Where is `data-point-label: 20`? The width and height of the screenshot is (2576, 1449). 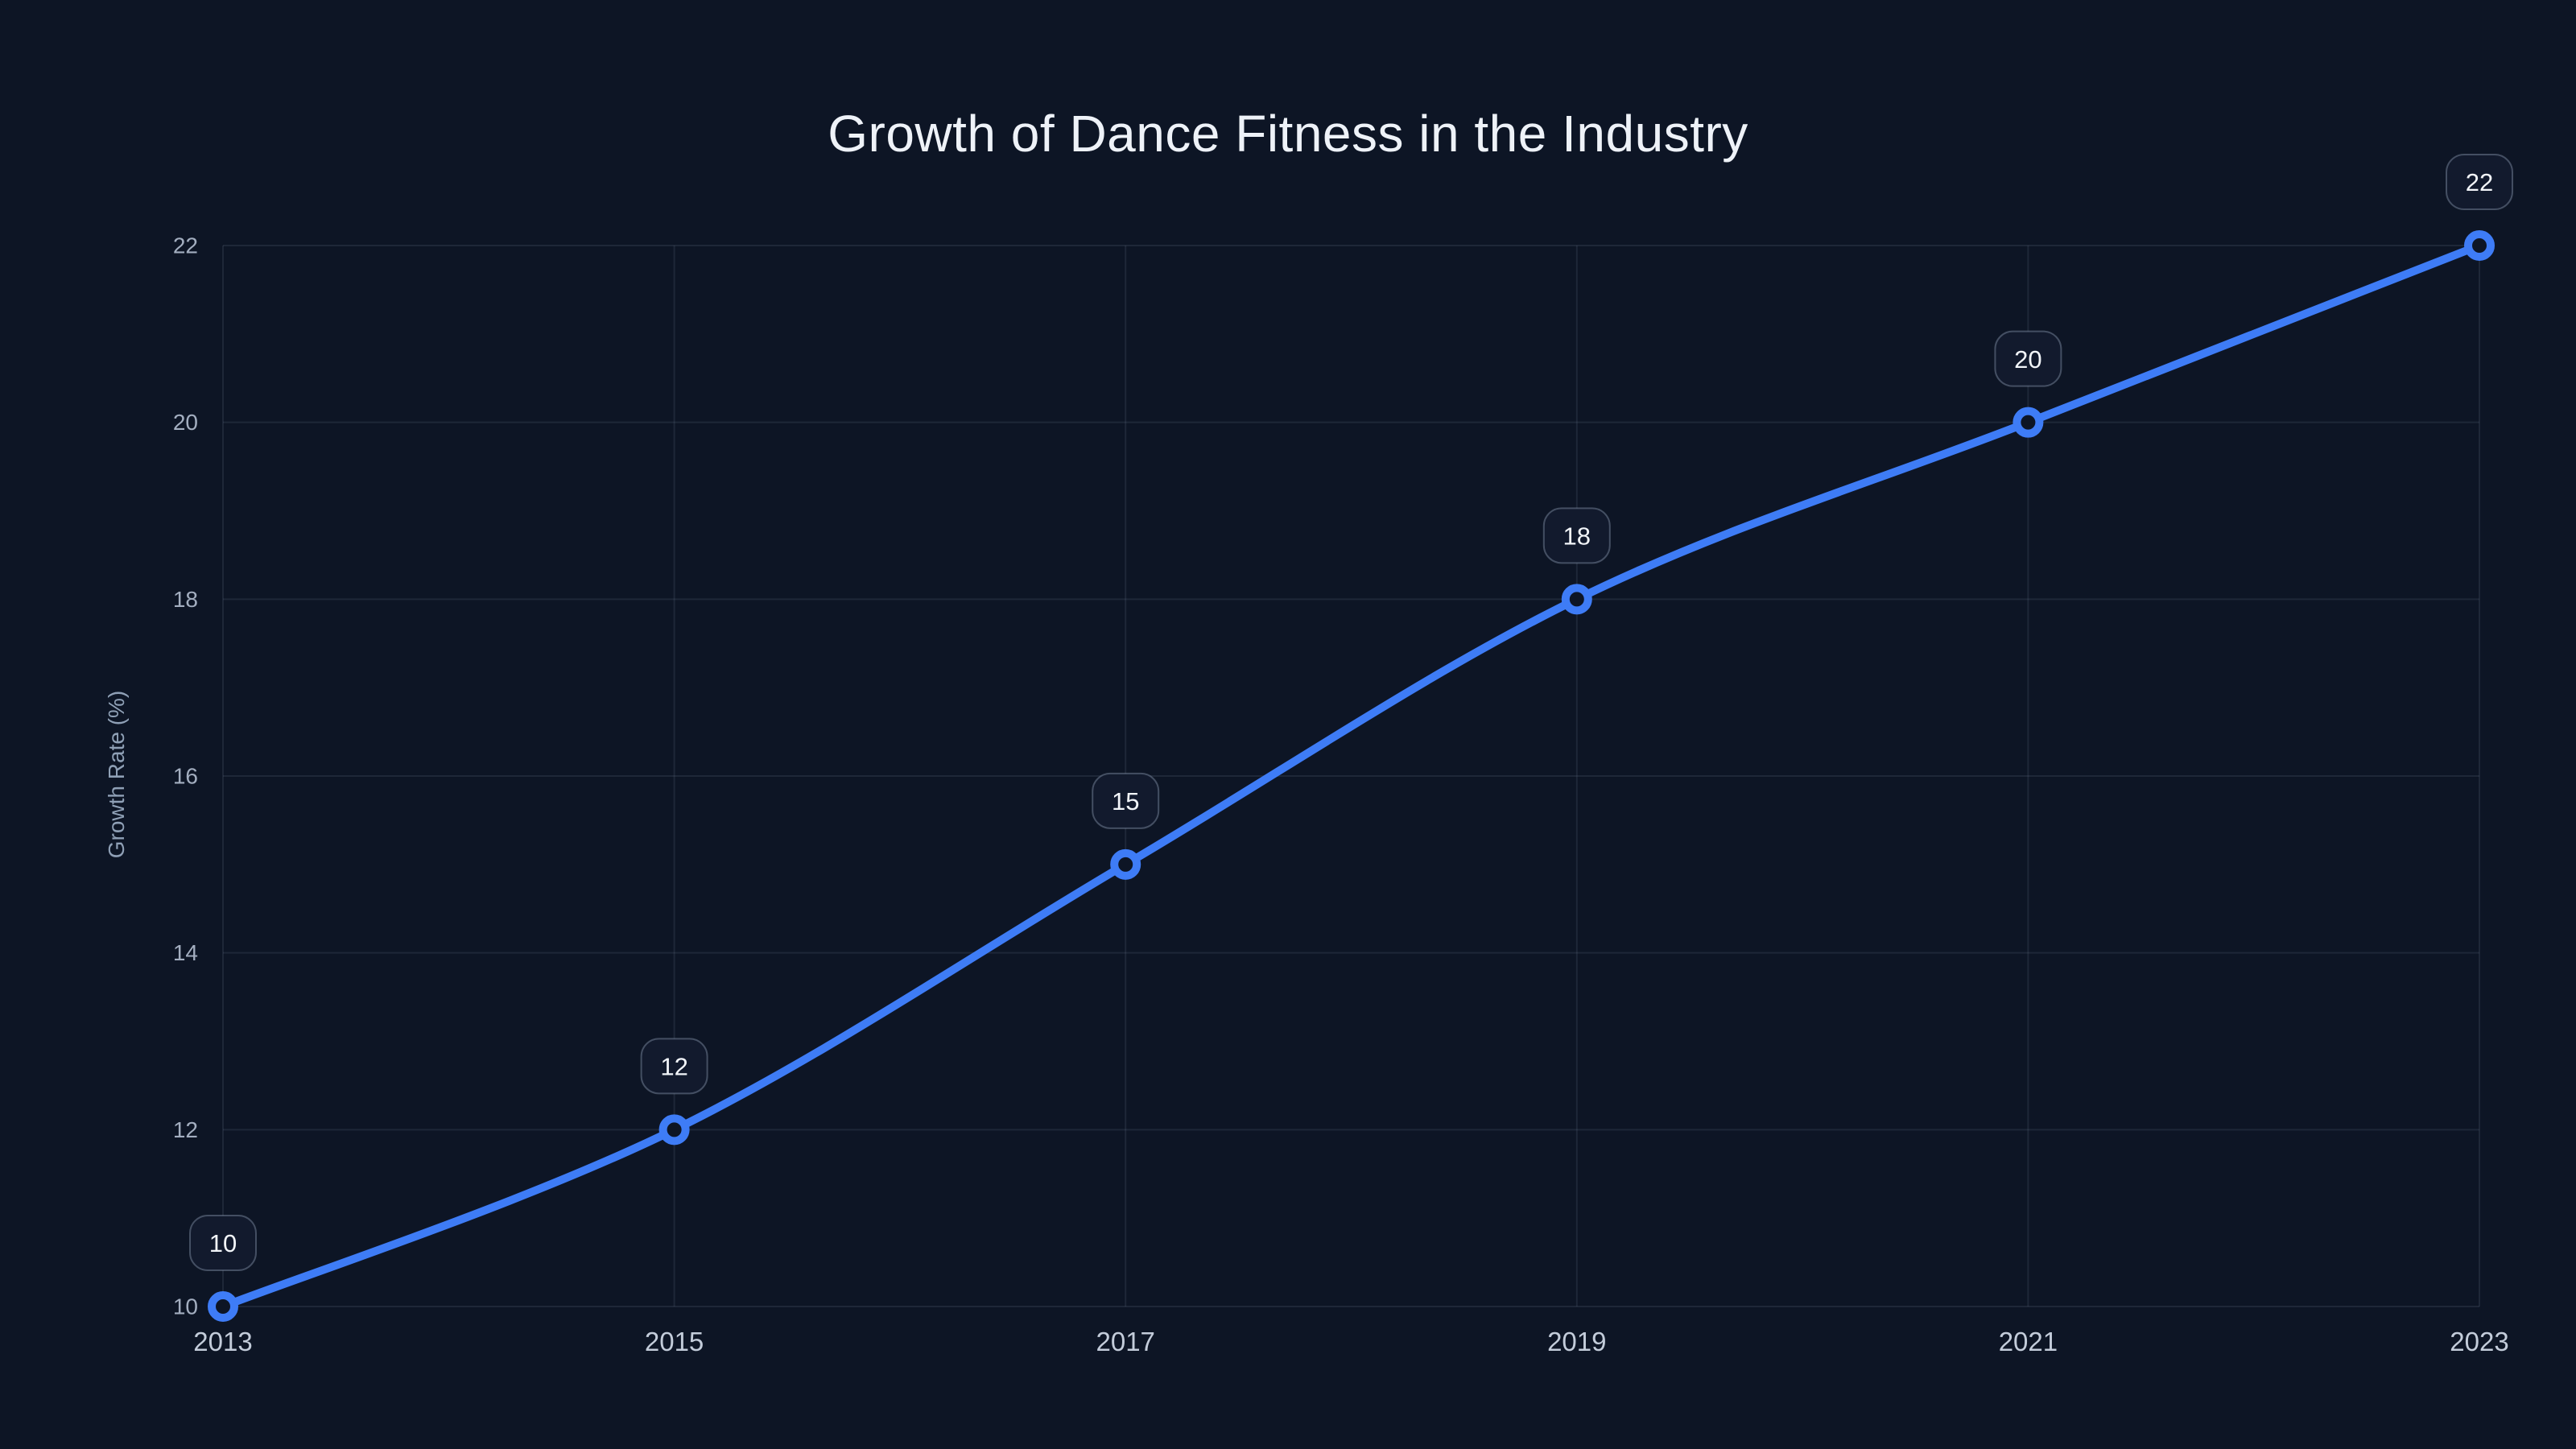 data-point-label: 20 is located at coordinates (2027, 359).